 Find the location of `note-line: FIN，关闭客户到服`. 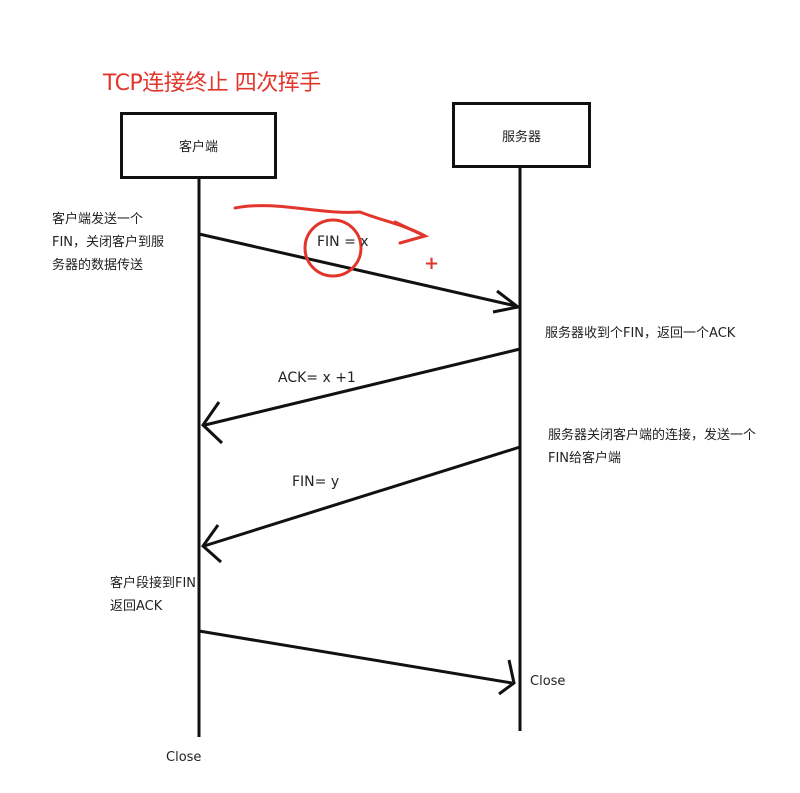

note-line: FIN，关闭客户到服 is located at coordinates (108, 242).